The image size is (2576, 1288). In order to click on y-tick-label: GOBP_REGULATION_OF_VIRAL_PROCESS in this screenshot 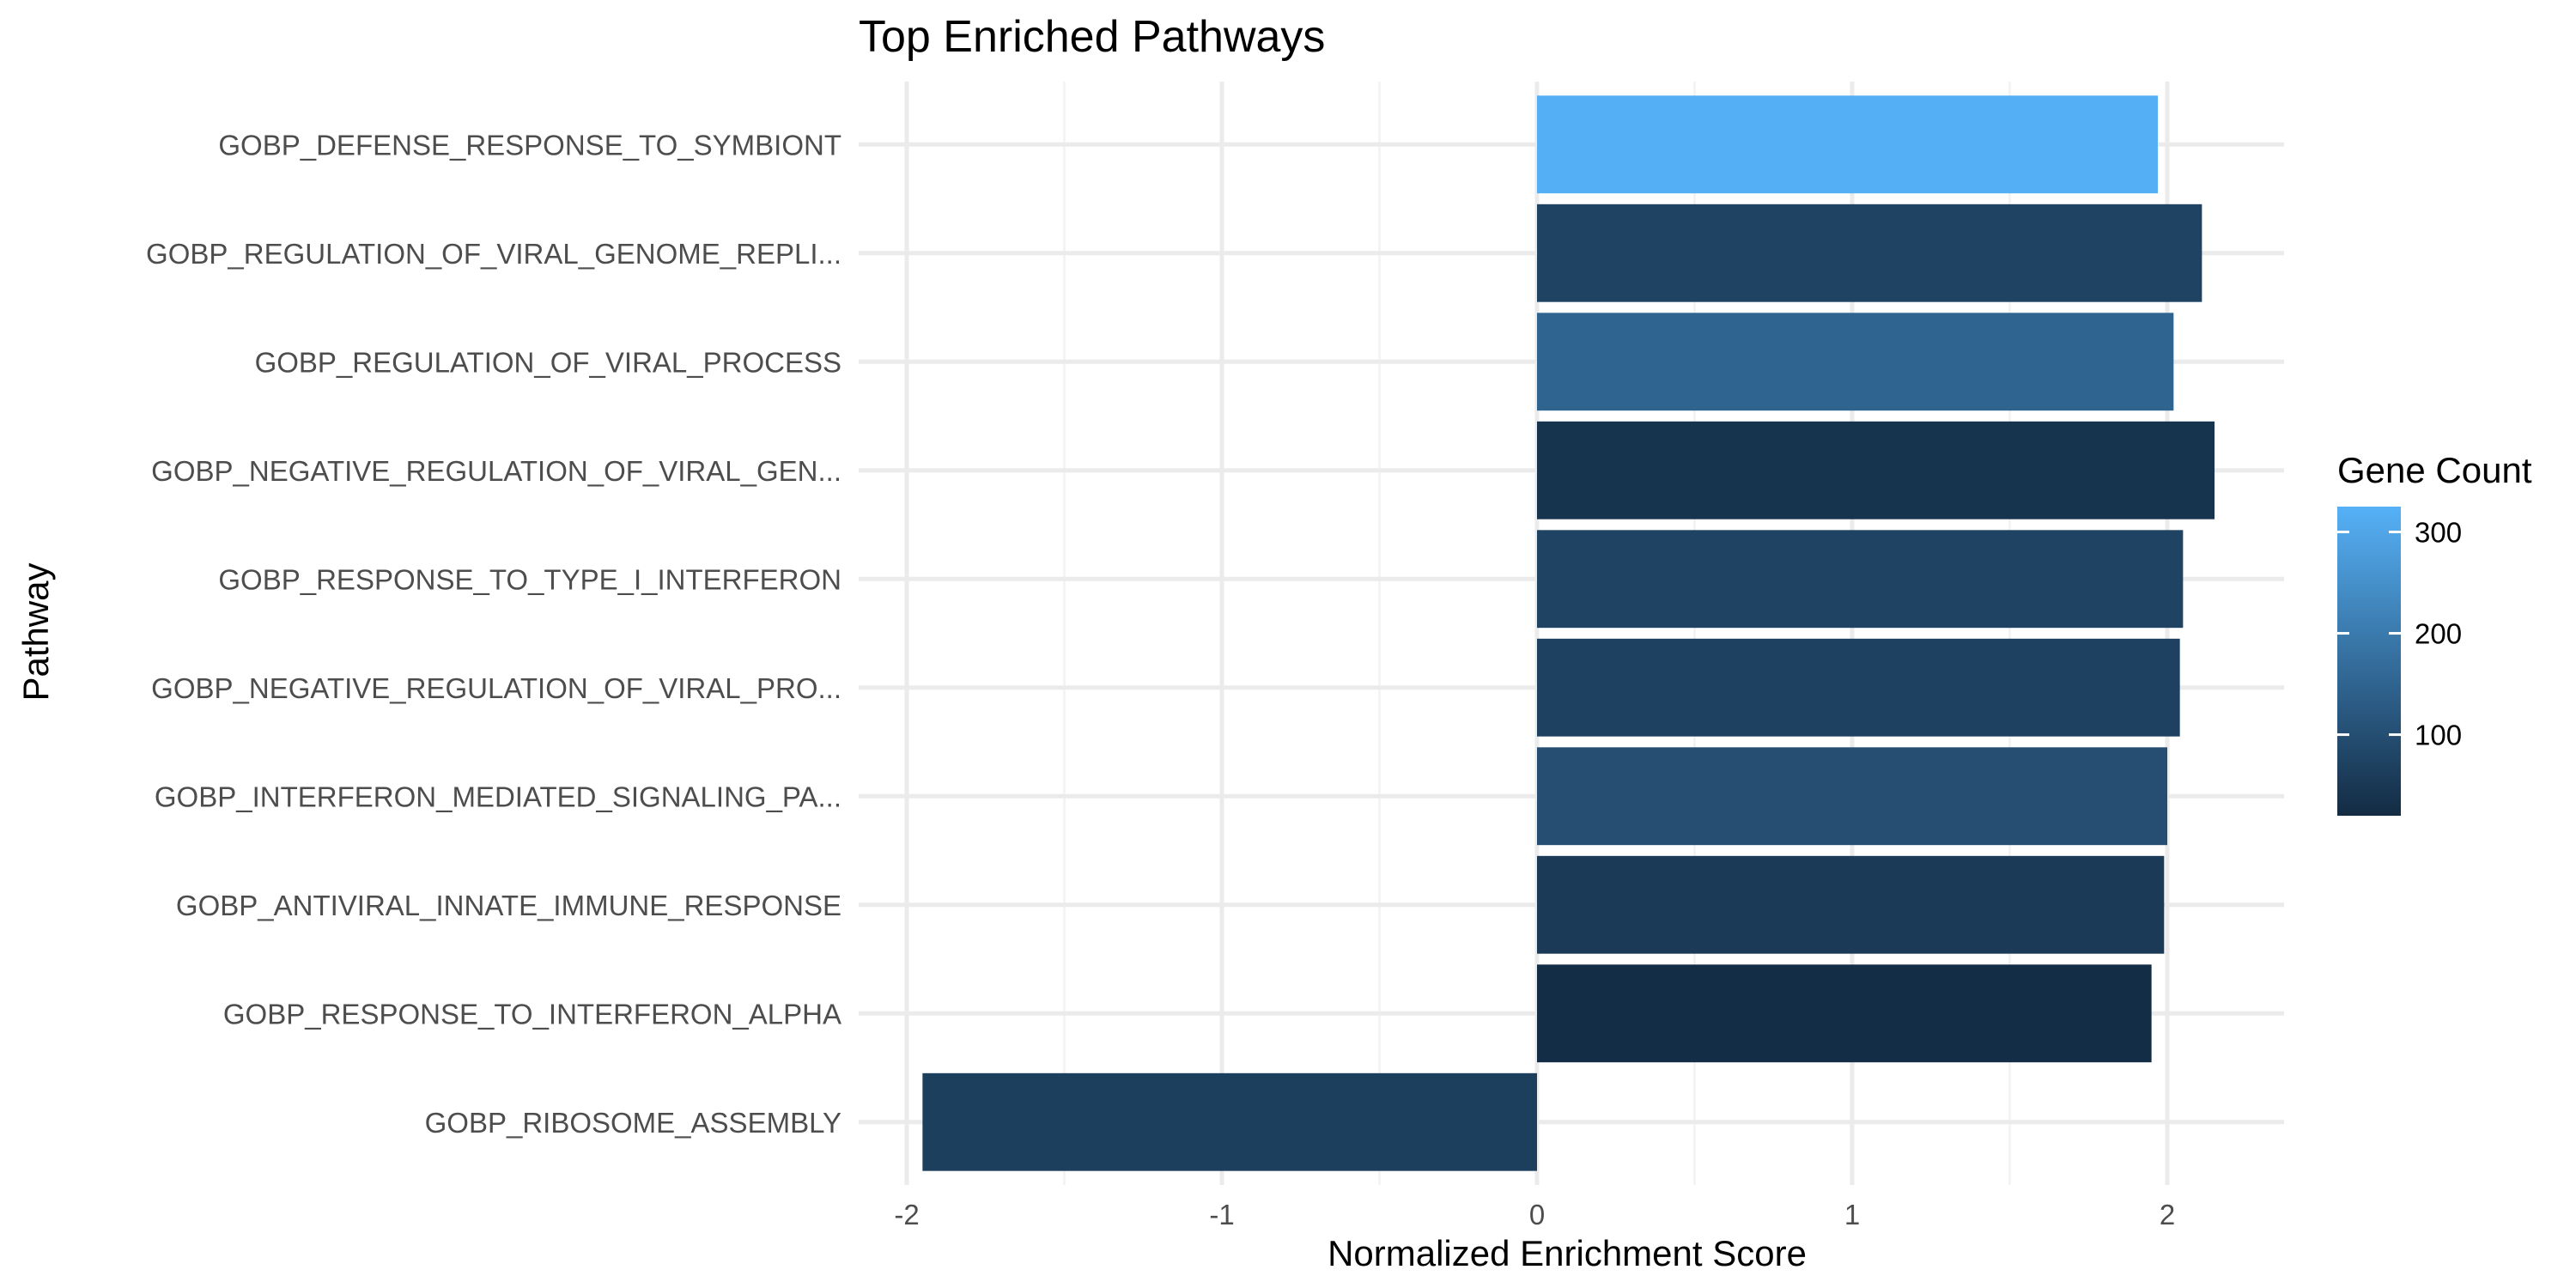, I will do `click(548, 362)`.